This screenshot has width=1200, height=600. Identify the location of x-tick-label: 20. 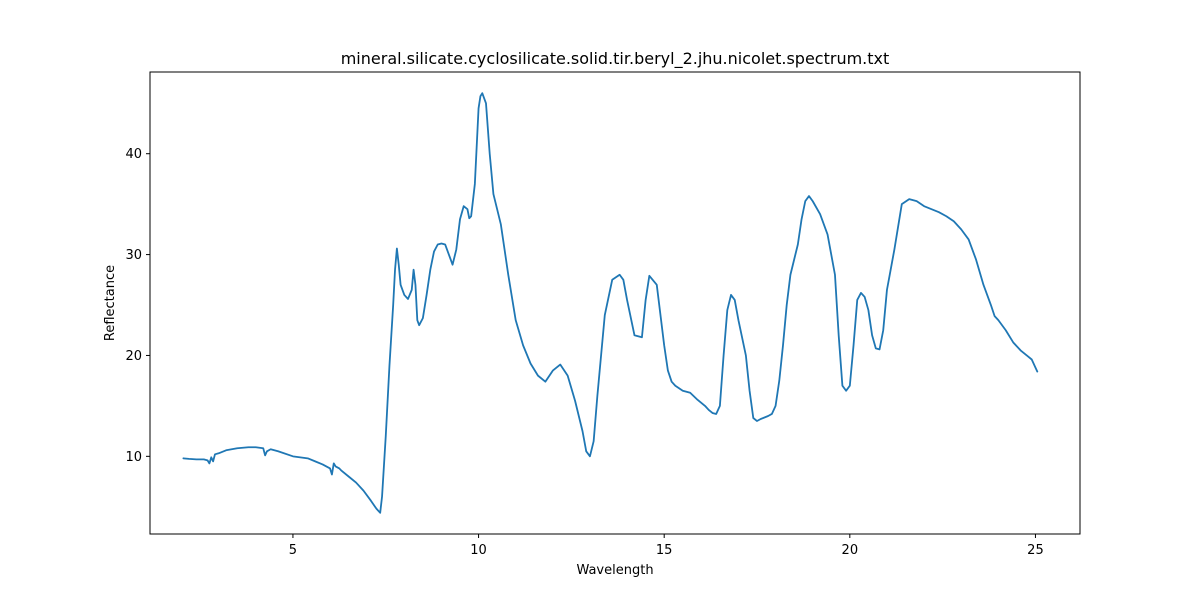
(850, 550).